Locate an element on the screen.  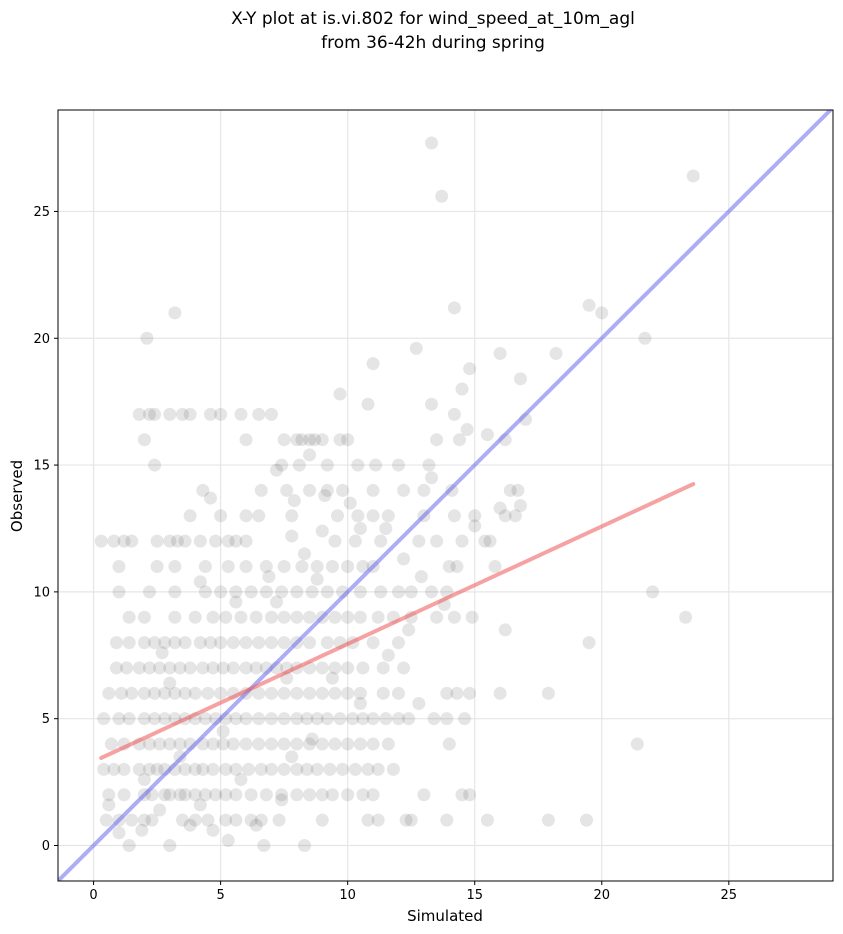
y-tick-label: 0 is located at coordinates (46, 846).